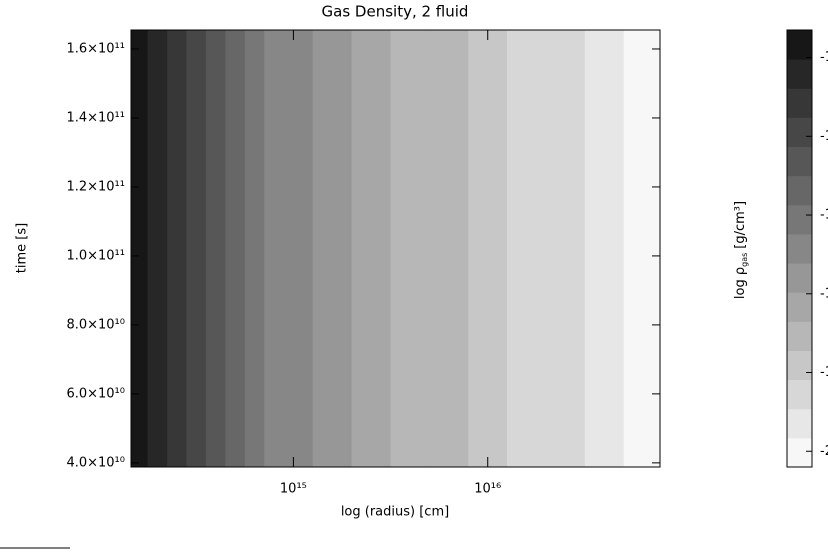  I want to click on colorbar-frame, so click(799, 248).